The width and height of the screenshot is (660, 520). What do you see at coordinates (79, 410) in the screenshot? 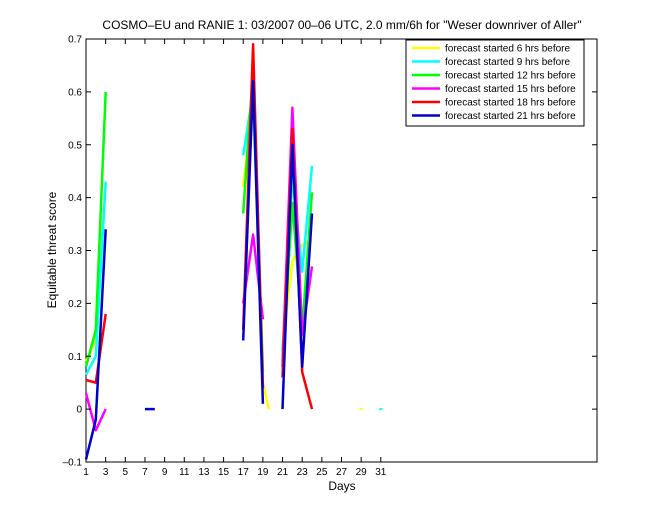
I see `y-tick-label: 0` at bounding box center [79, 410].